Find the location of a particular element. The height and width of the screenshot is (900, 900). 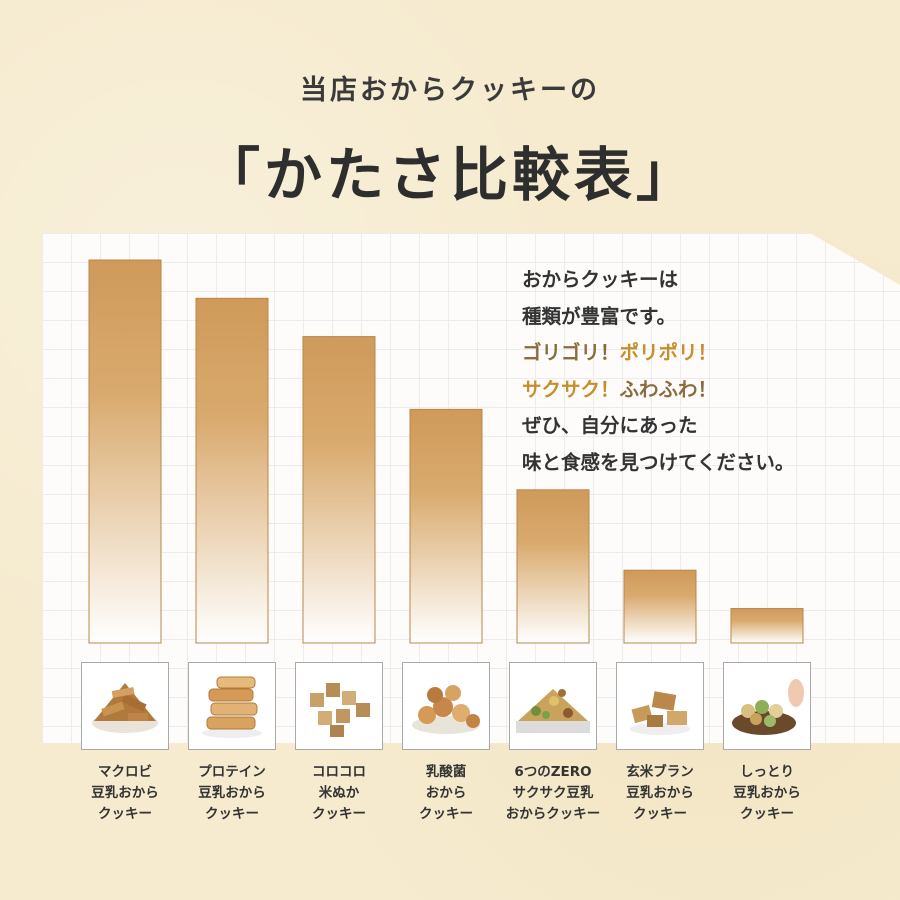

note-texture-sakusaku: サクサク！ is located at coordinates (571, 389).